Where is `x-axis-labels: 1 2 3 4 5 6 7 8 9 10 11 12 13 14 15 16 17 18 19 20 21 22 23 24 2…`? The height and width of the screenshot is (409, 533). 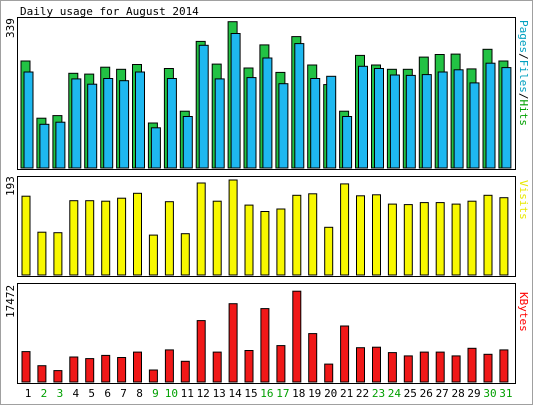 x-axis-labels: 1 2 3 4 5 6 7 8 9 10 11 12 13 14 15 16 17 18 19 20 21 22 23 24 2… is located at coordinates (269, 393).